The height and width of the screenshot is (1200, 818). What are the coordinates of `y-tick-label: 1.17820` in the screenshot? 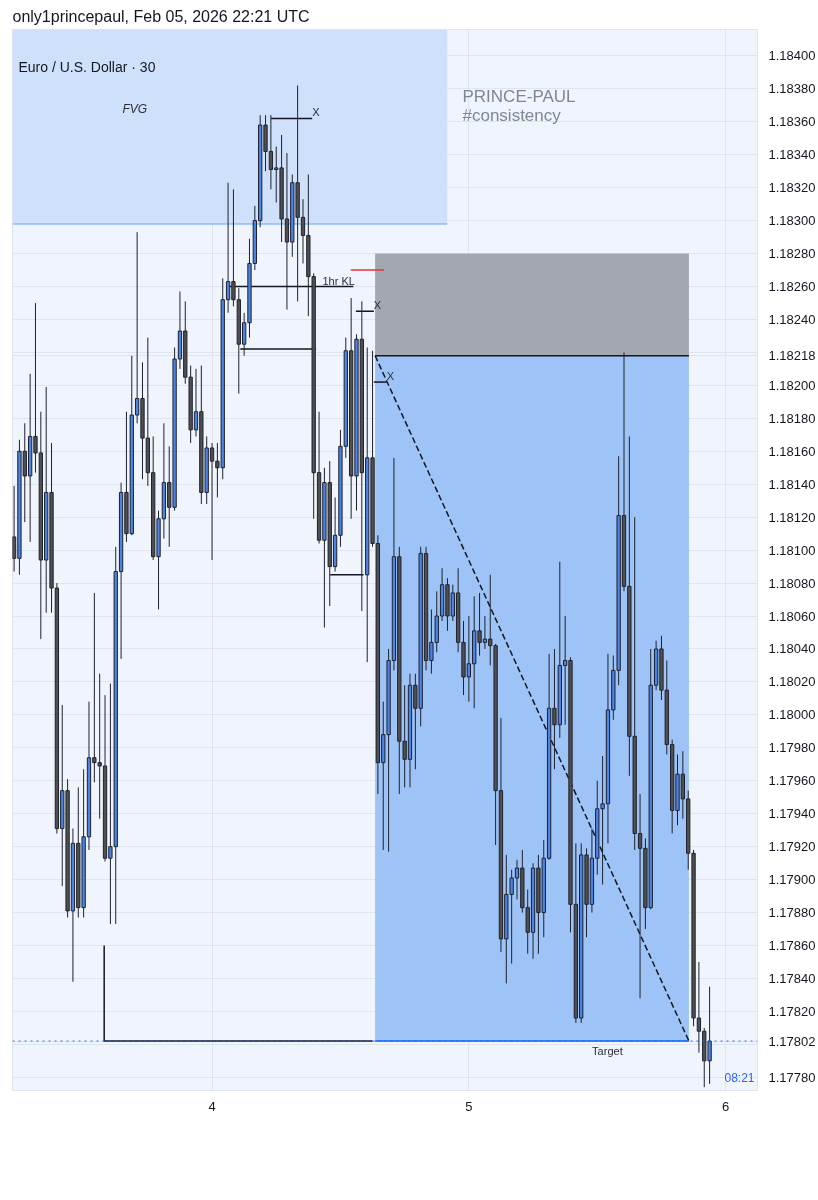 It's located at (792, 1011).